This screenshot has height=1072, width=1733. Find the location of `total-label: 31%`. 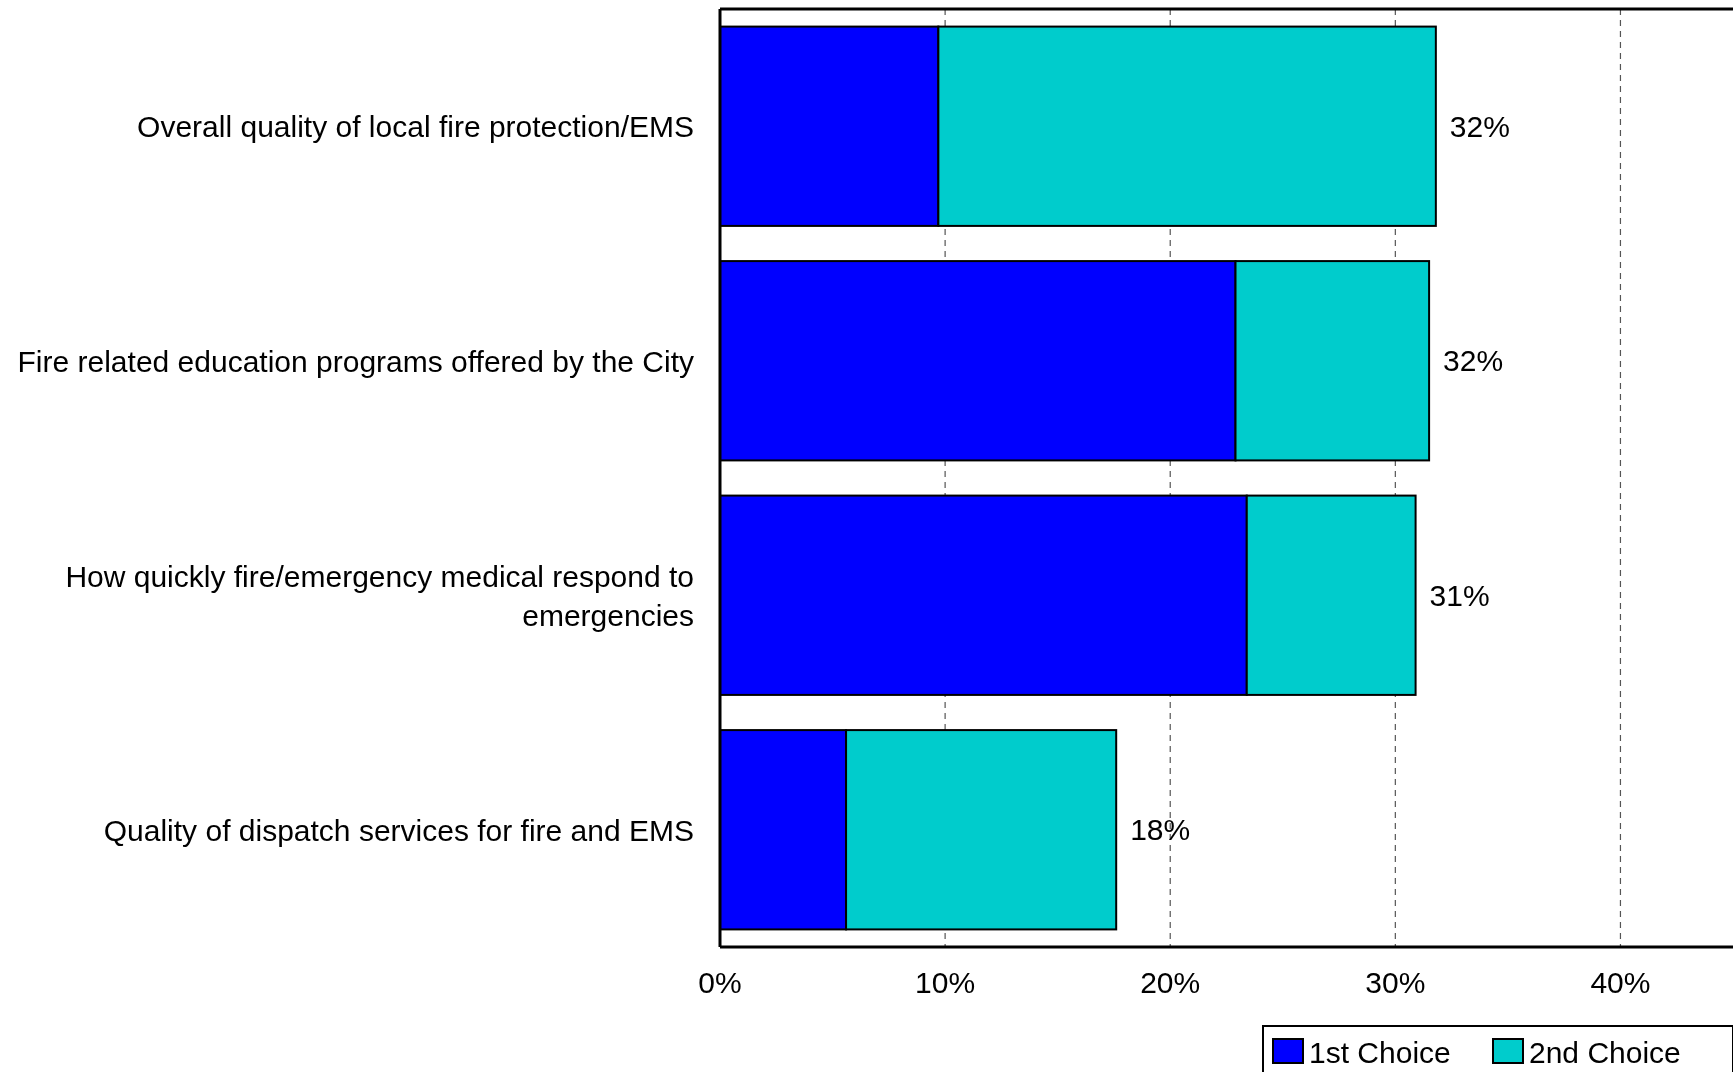

total-label: 31% is located at coordinates (1459, 595).